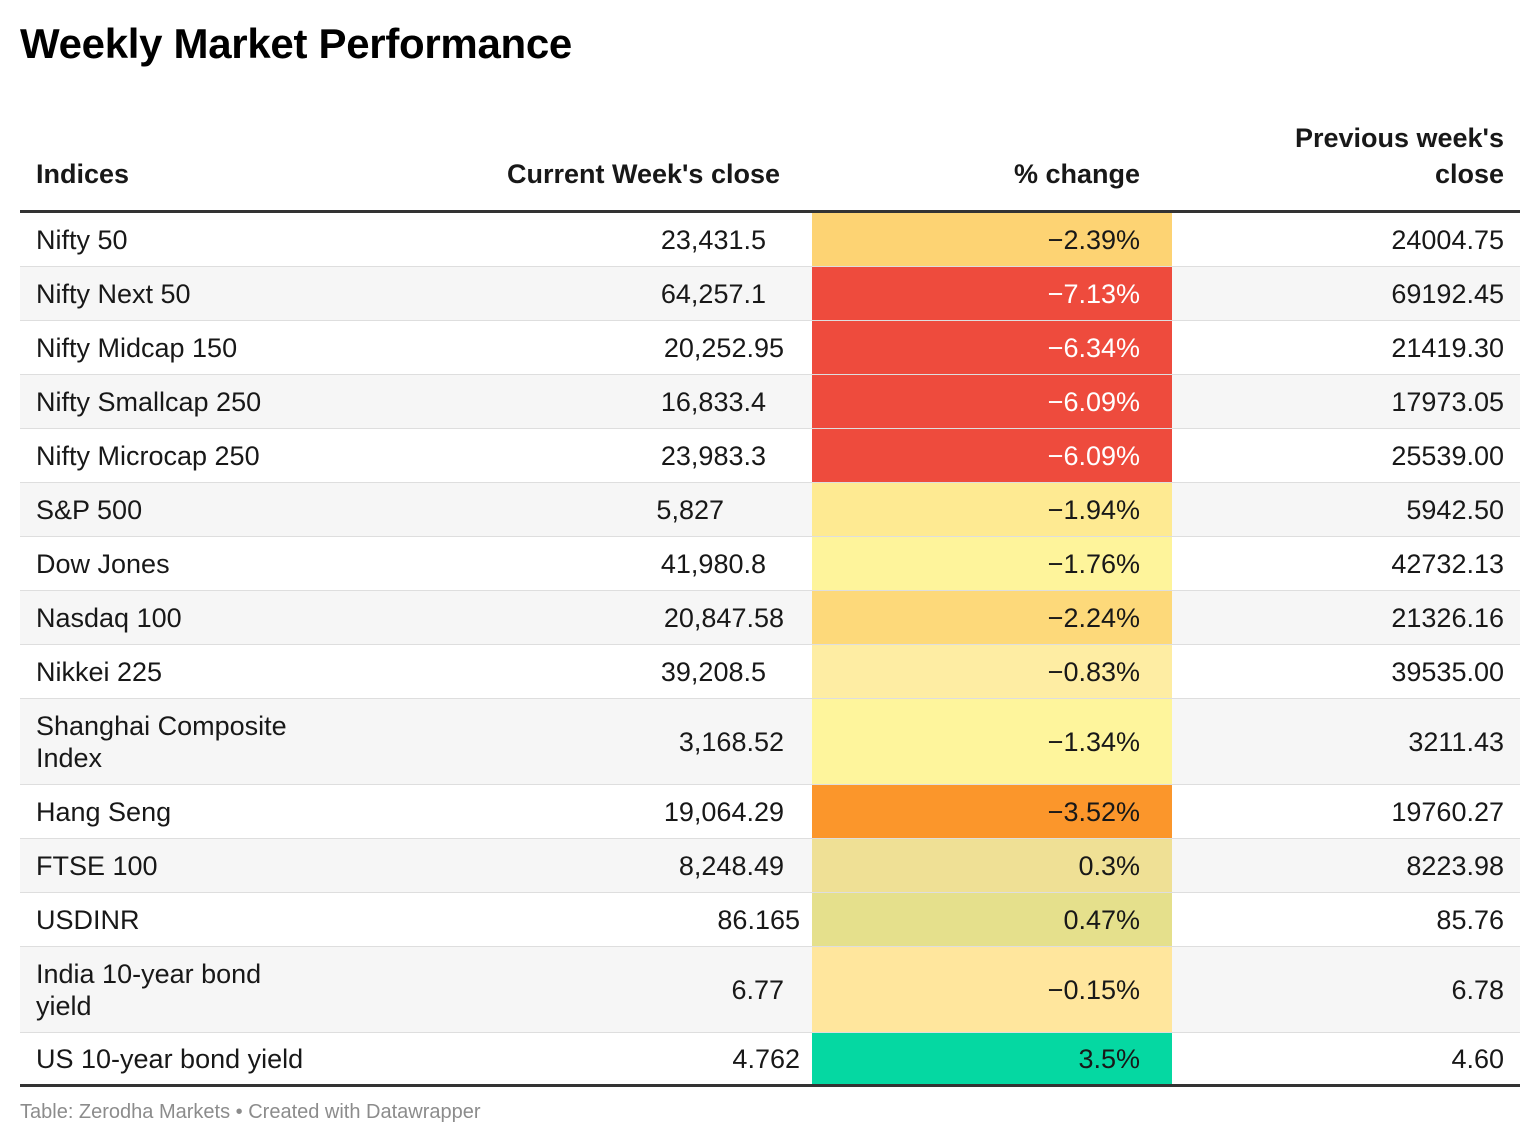 The image size is (1540, 1148). What do you see at coordinates (161, 741) in the screenshot?
I see `cell-index-name: Shanghai Composite Index` at bounding box center [161, 741].